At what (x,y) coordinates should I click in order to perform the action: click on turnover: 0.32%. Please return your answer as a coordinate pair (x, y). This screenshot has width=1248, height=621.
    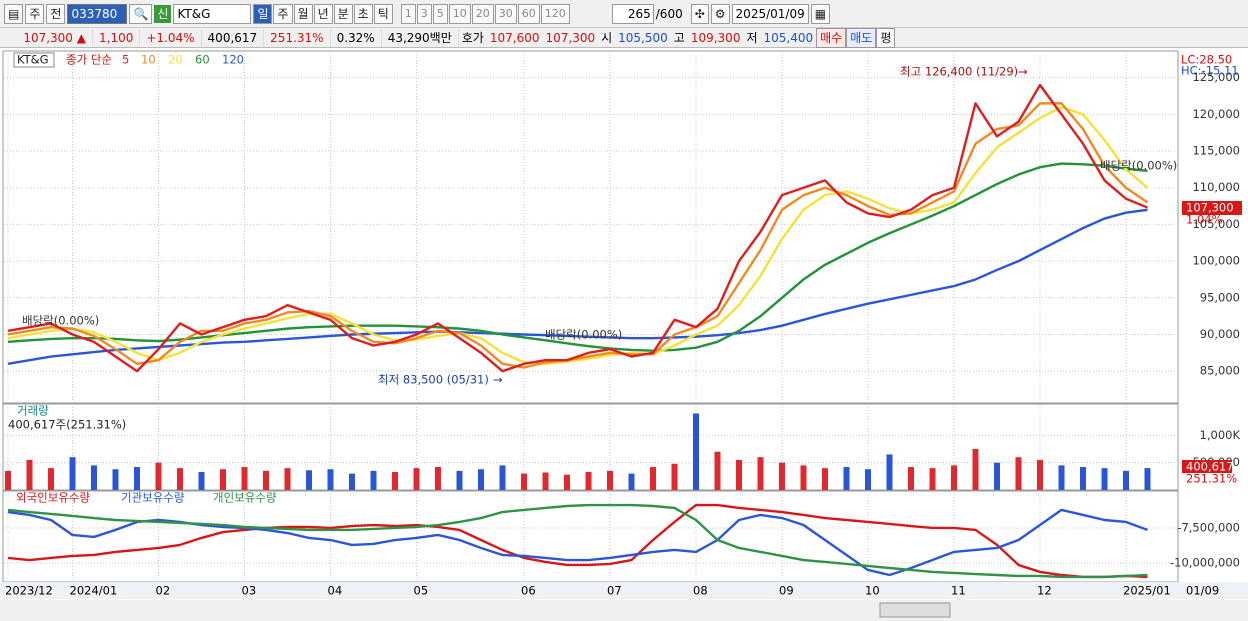
    Looking at the image, I should click on (356, 37).